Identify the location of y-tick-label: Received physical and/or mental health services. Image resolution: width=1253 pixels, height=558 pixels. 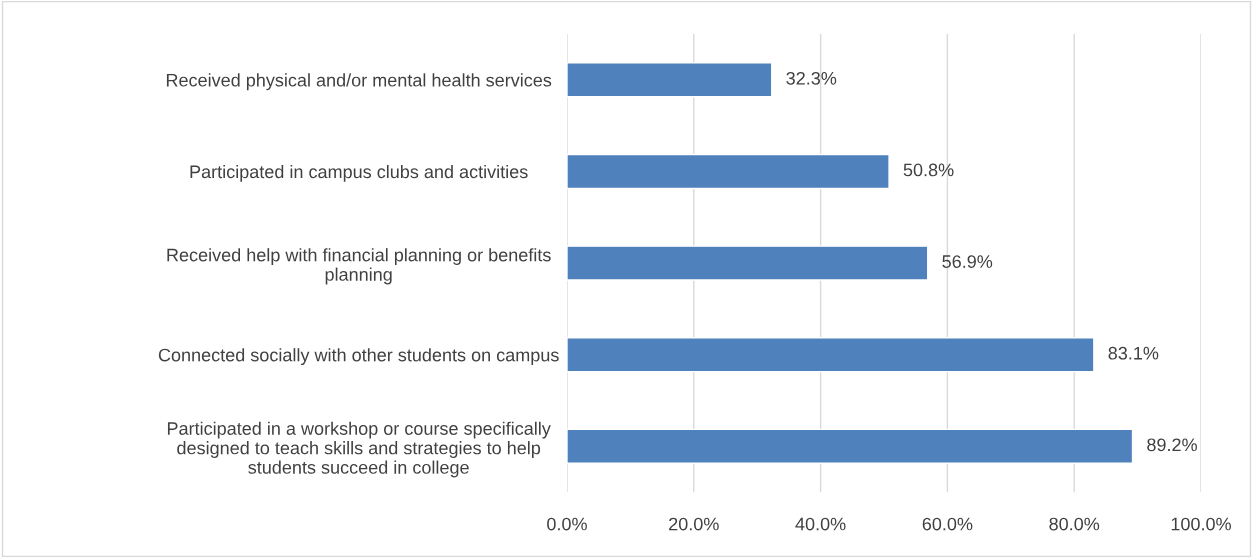
(359, 82).